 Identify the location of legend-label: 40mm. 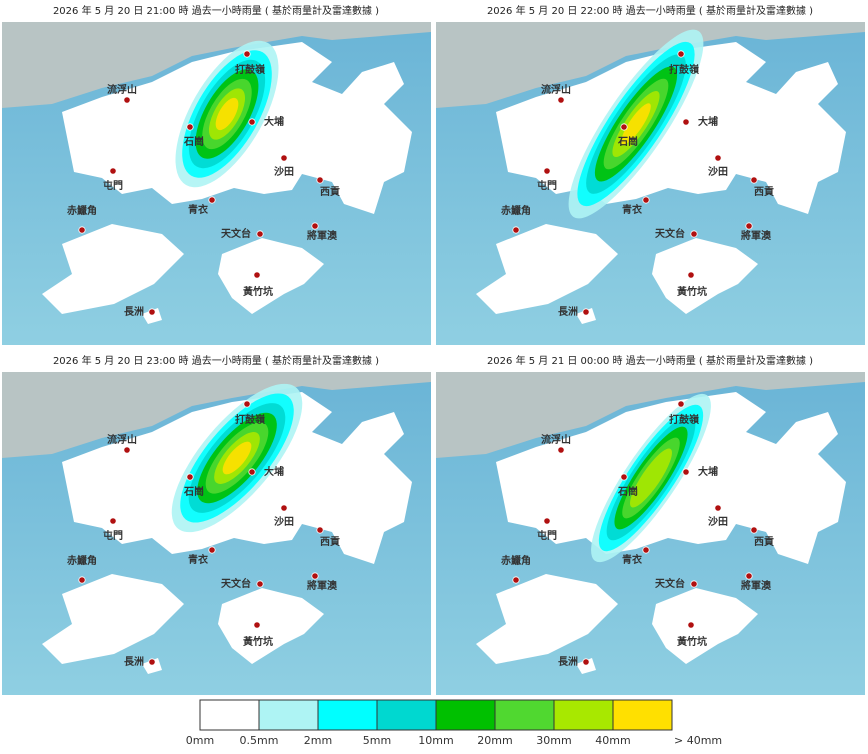
(612, 740).